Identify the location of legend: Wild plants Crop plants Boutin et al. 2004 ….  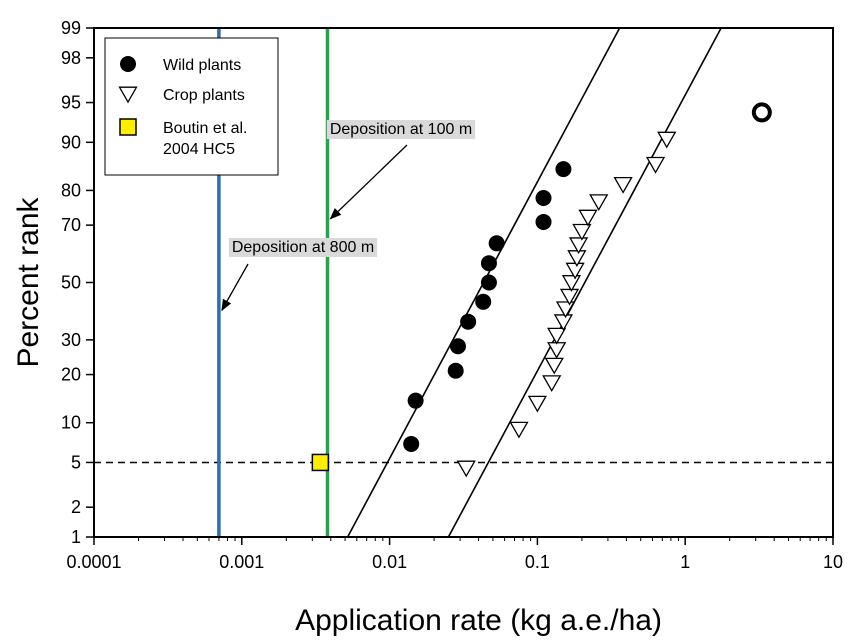
(191, 106).